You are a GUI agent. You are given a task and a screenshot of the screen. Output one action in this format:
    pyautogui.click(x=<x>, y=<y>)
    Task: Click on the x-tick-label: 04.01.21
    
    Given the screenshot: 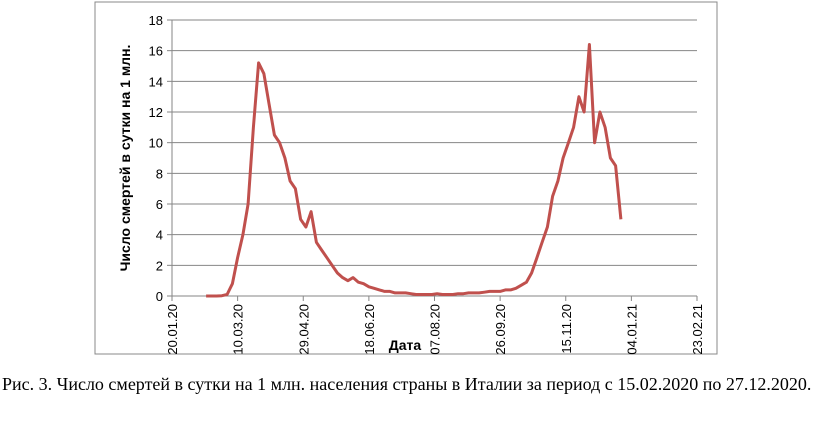 What is the action you would take?
    pyautogui.click(x=631, y=329)
    